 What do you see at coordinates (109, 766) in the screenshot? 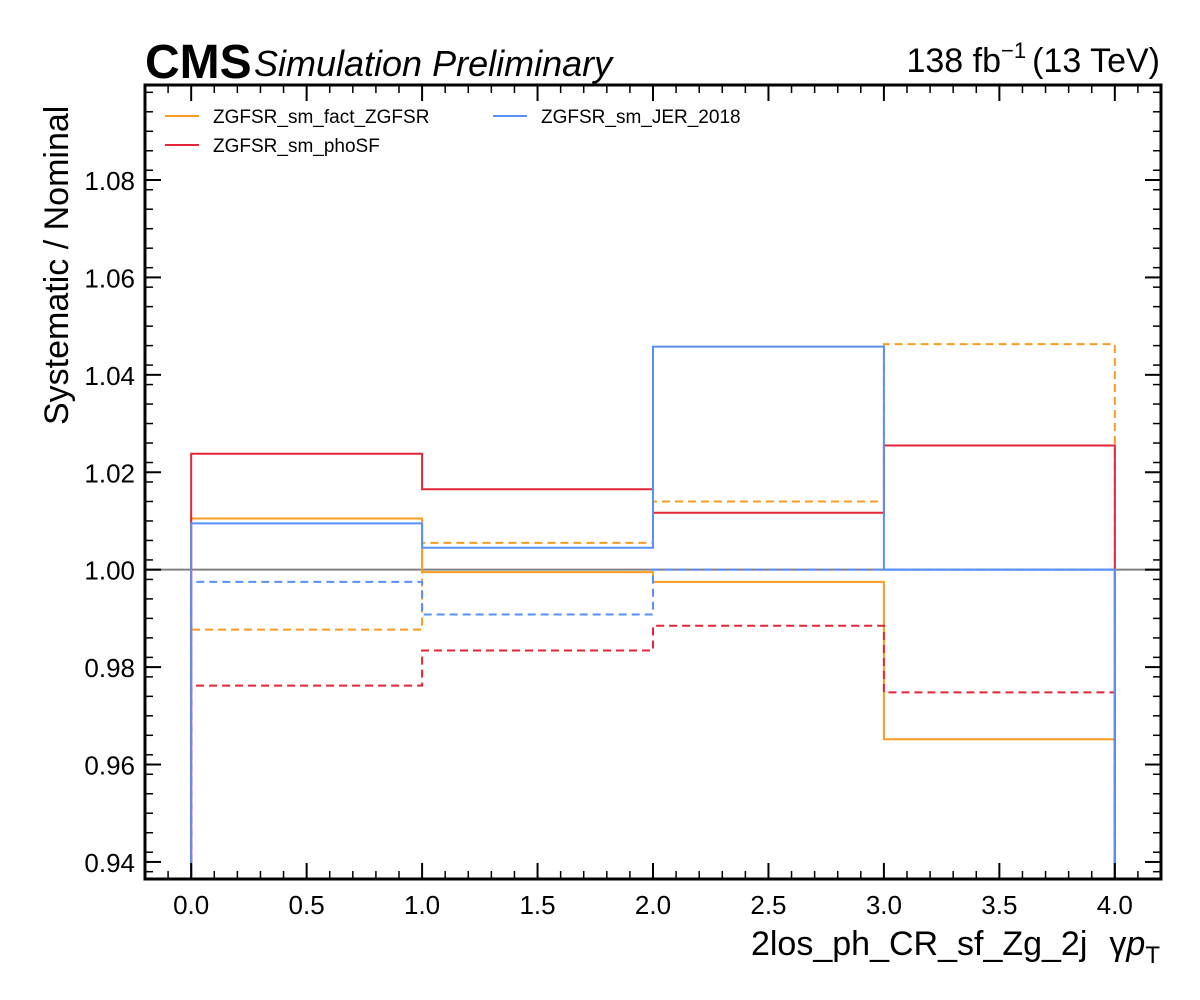
I see `y-tick-label: 0.96` at bounding box center [109, 766].